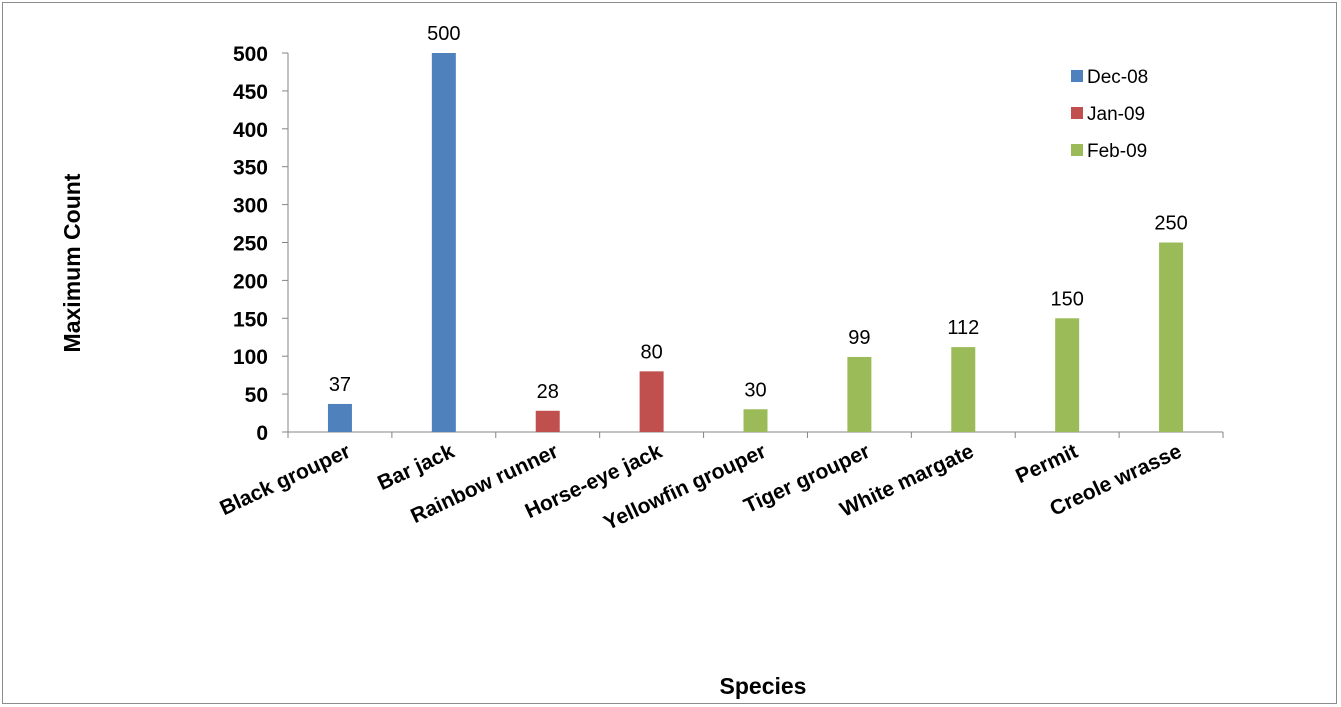  I want to click on legend-item: Dec-08, so click(1109, 77).